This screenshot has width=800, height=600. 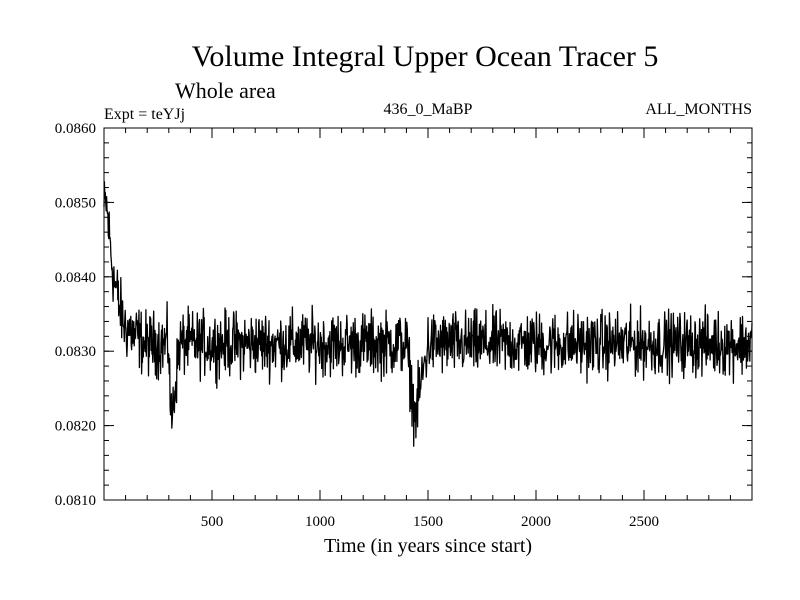 I want to click on y-tick-label: 0.0860, so click(x=75, y=129).